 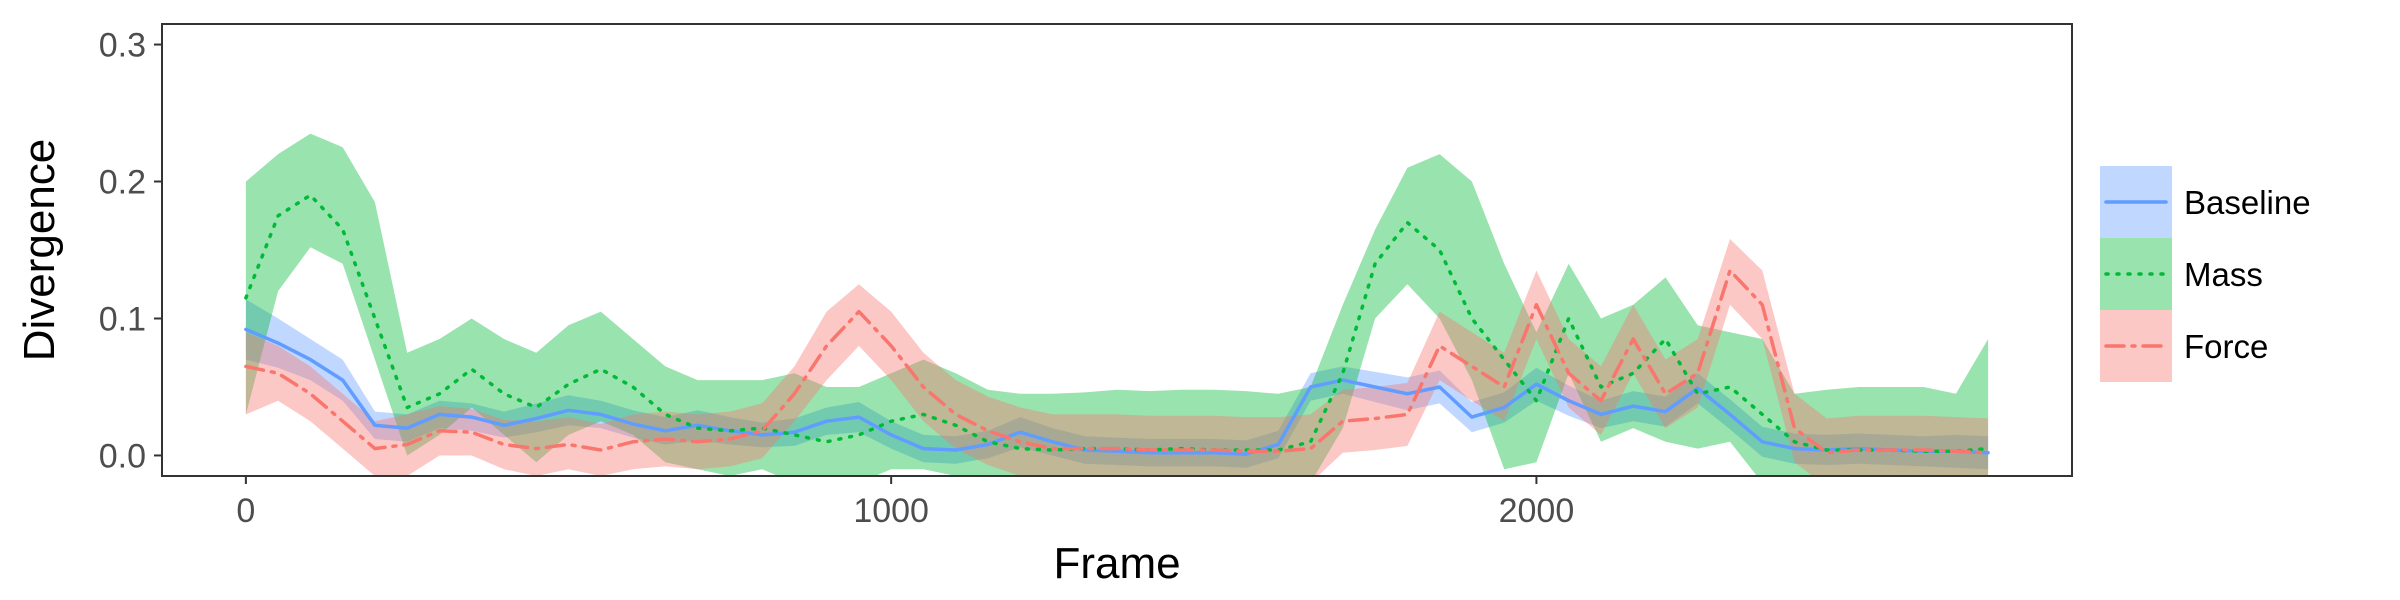 I want to click on legend-label-force: Force, so click(x=2226, y=346).